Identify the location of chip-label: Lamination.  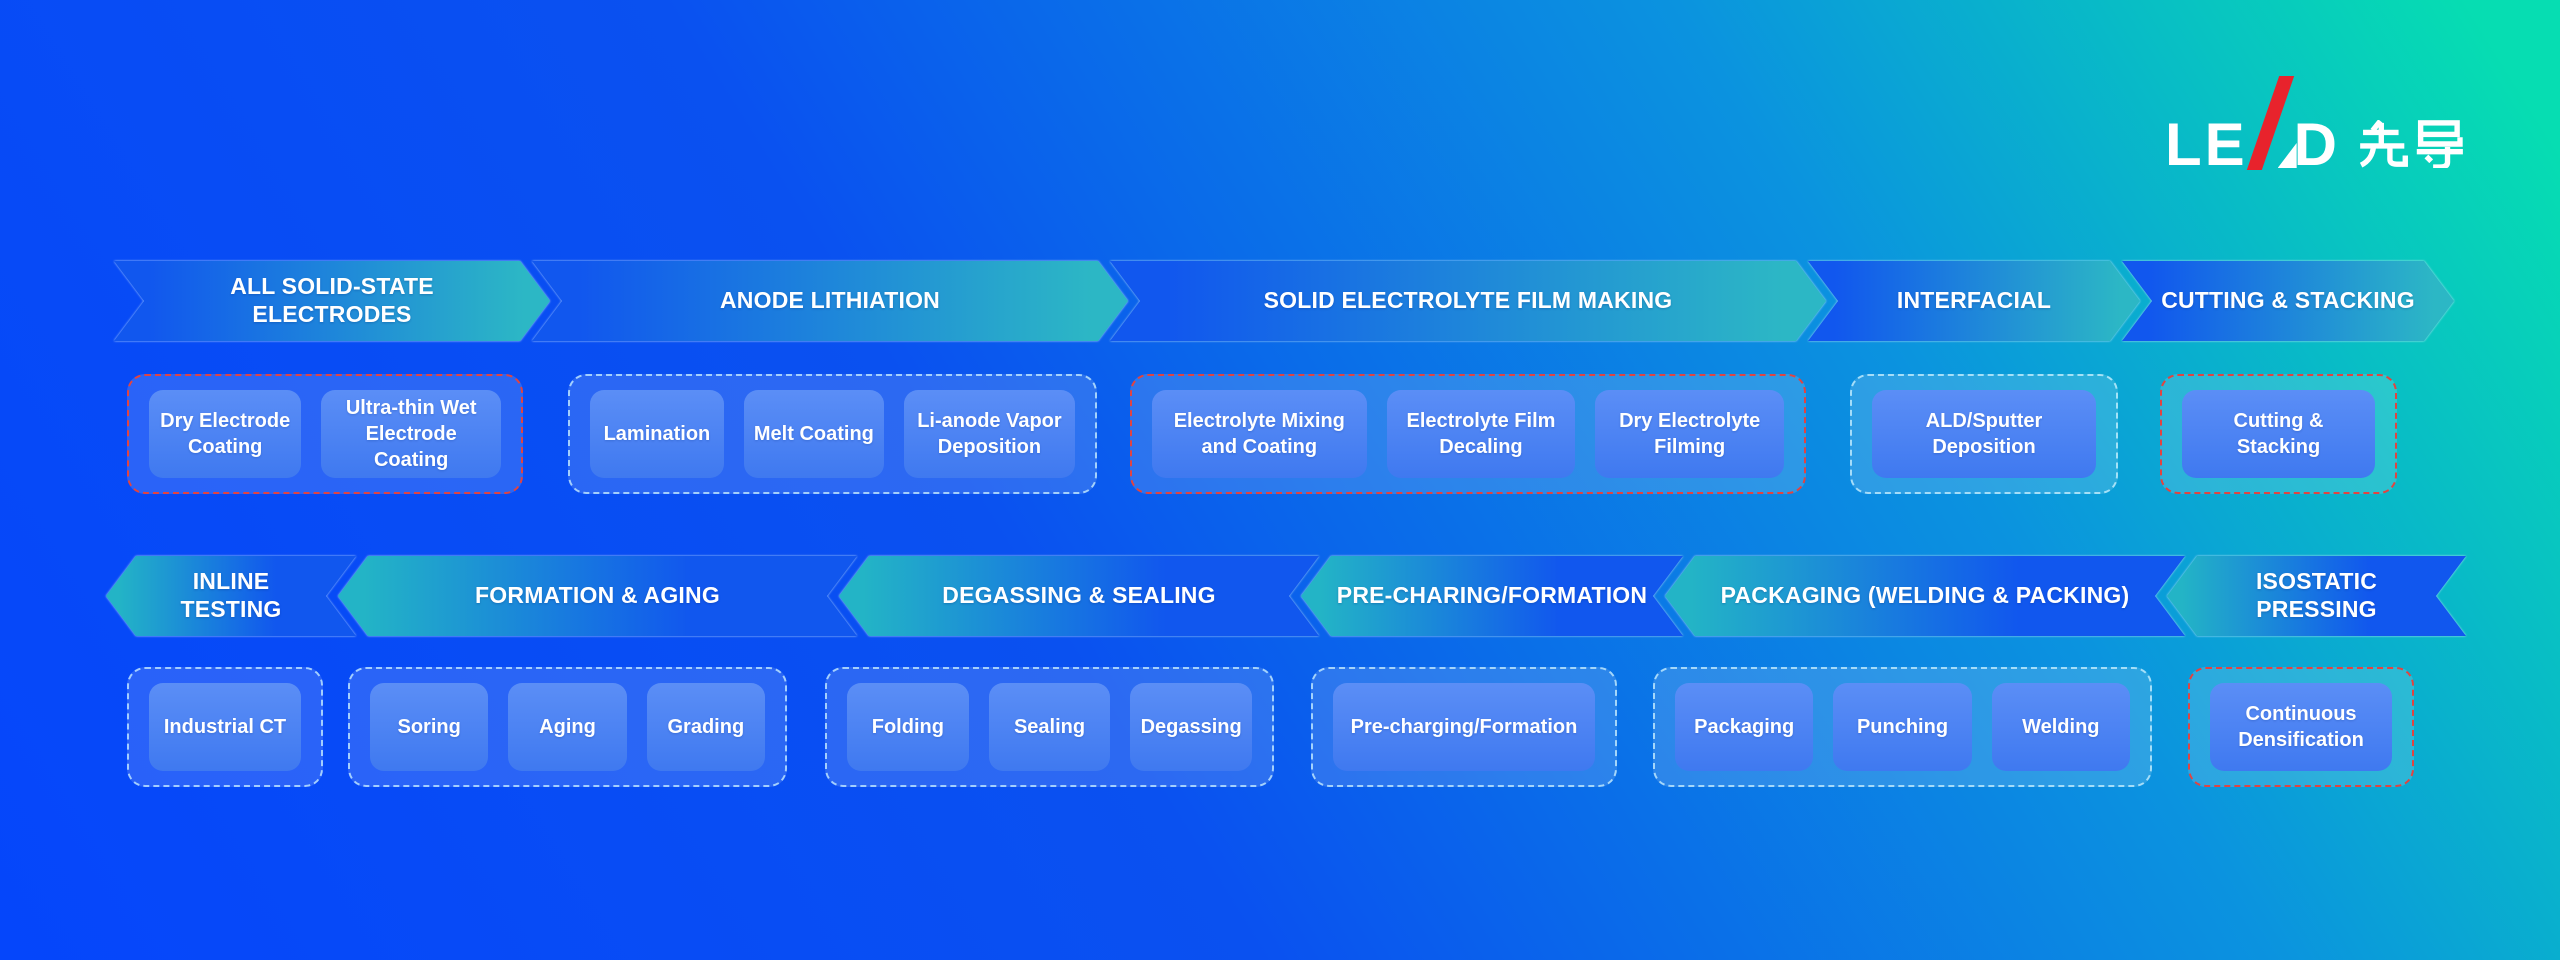
(657, 434).